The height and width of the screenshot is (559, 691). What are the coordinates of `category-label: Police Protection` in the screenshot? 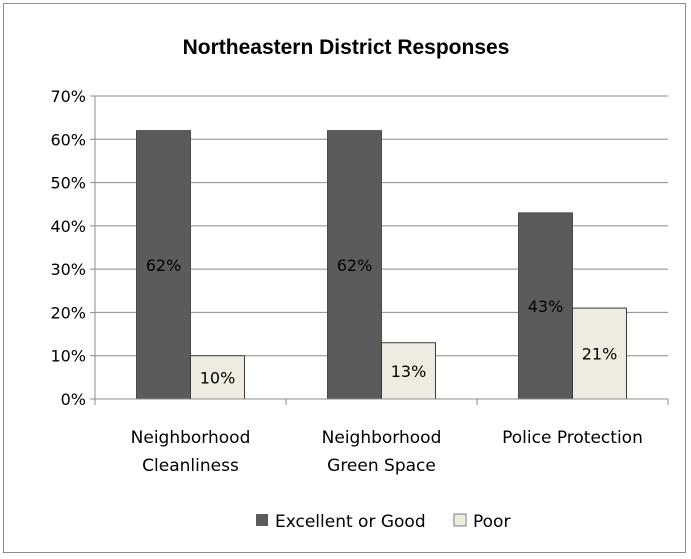 It's located at (572, 438).